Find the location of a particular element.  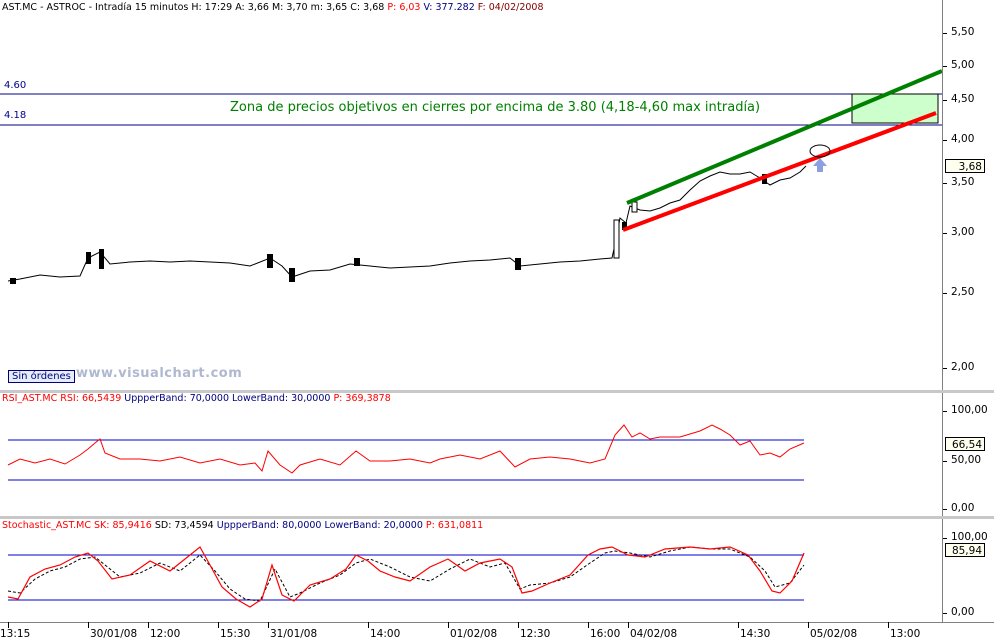

x-axis is located at coordinates (497, 632).